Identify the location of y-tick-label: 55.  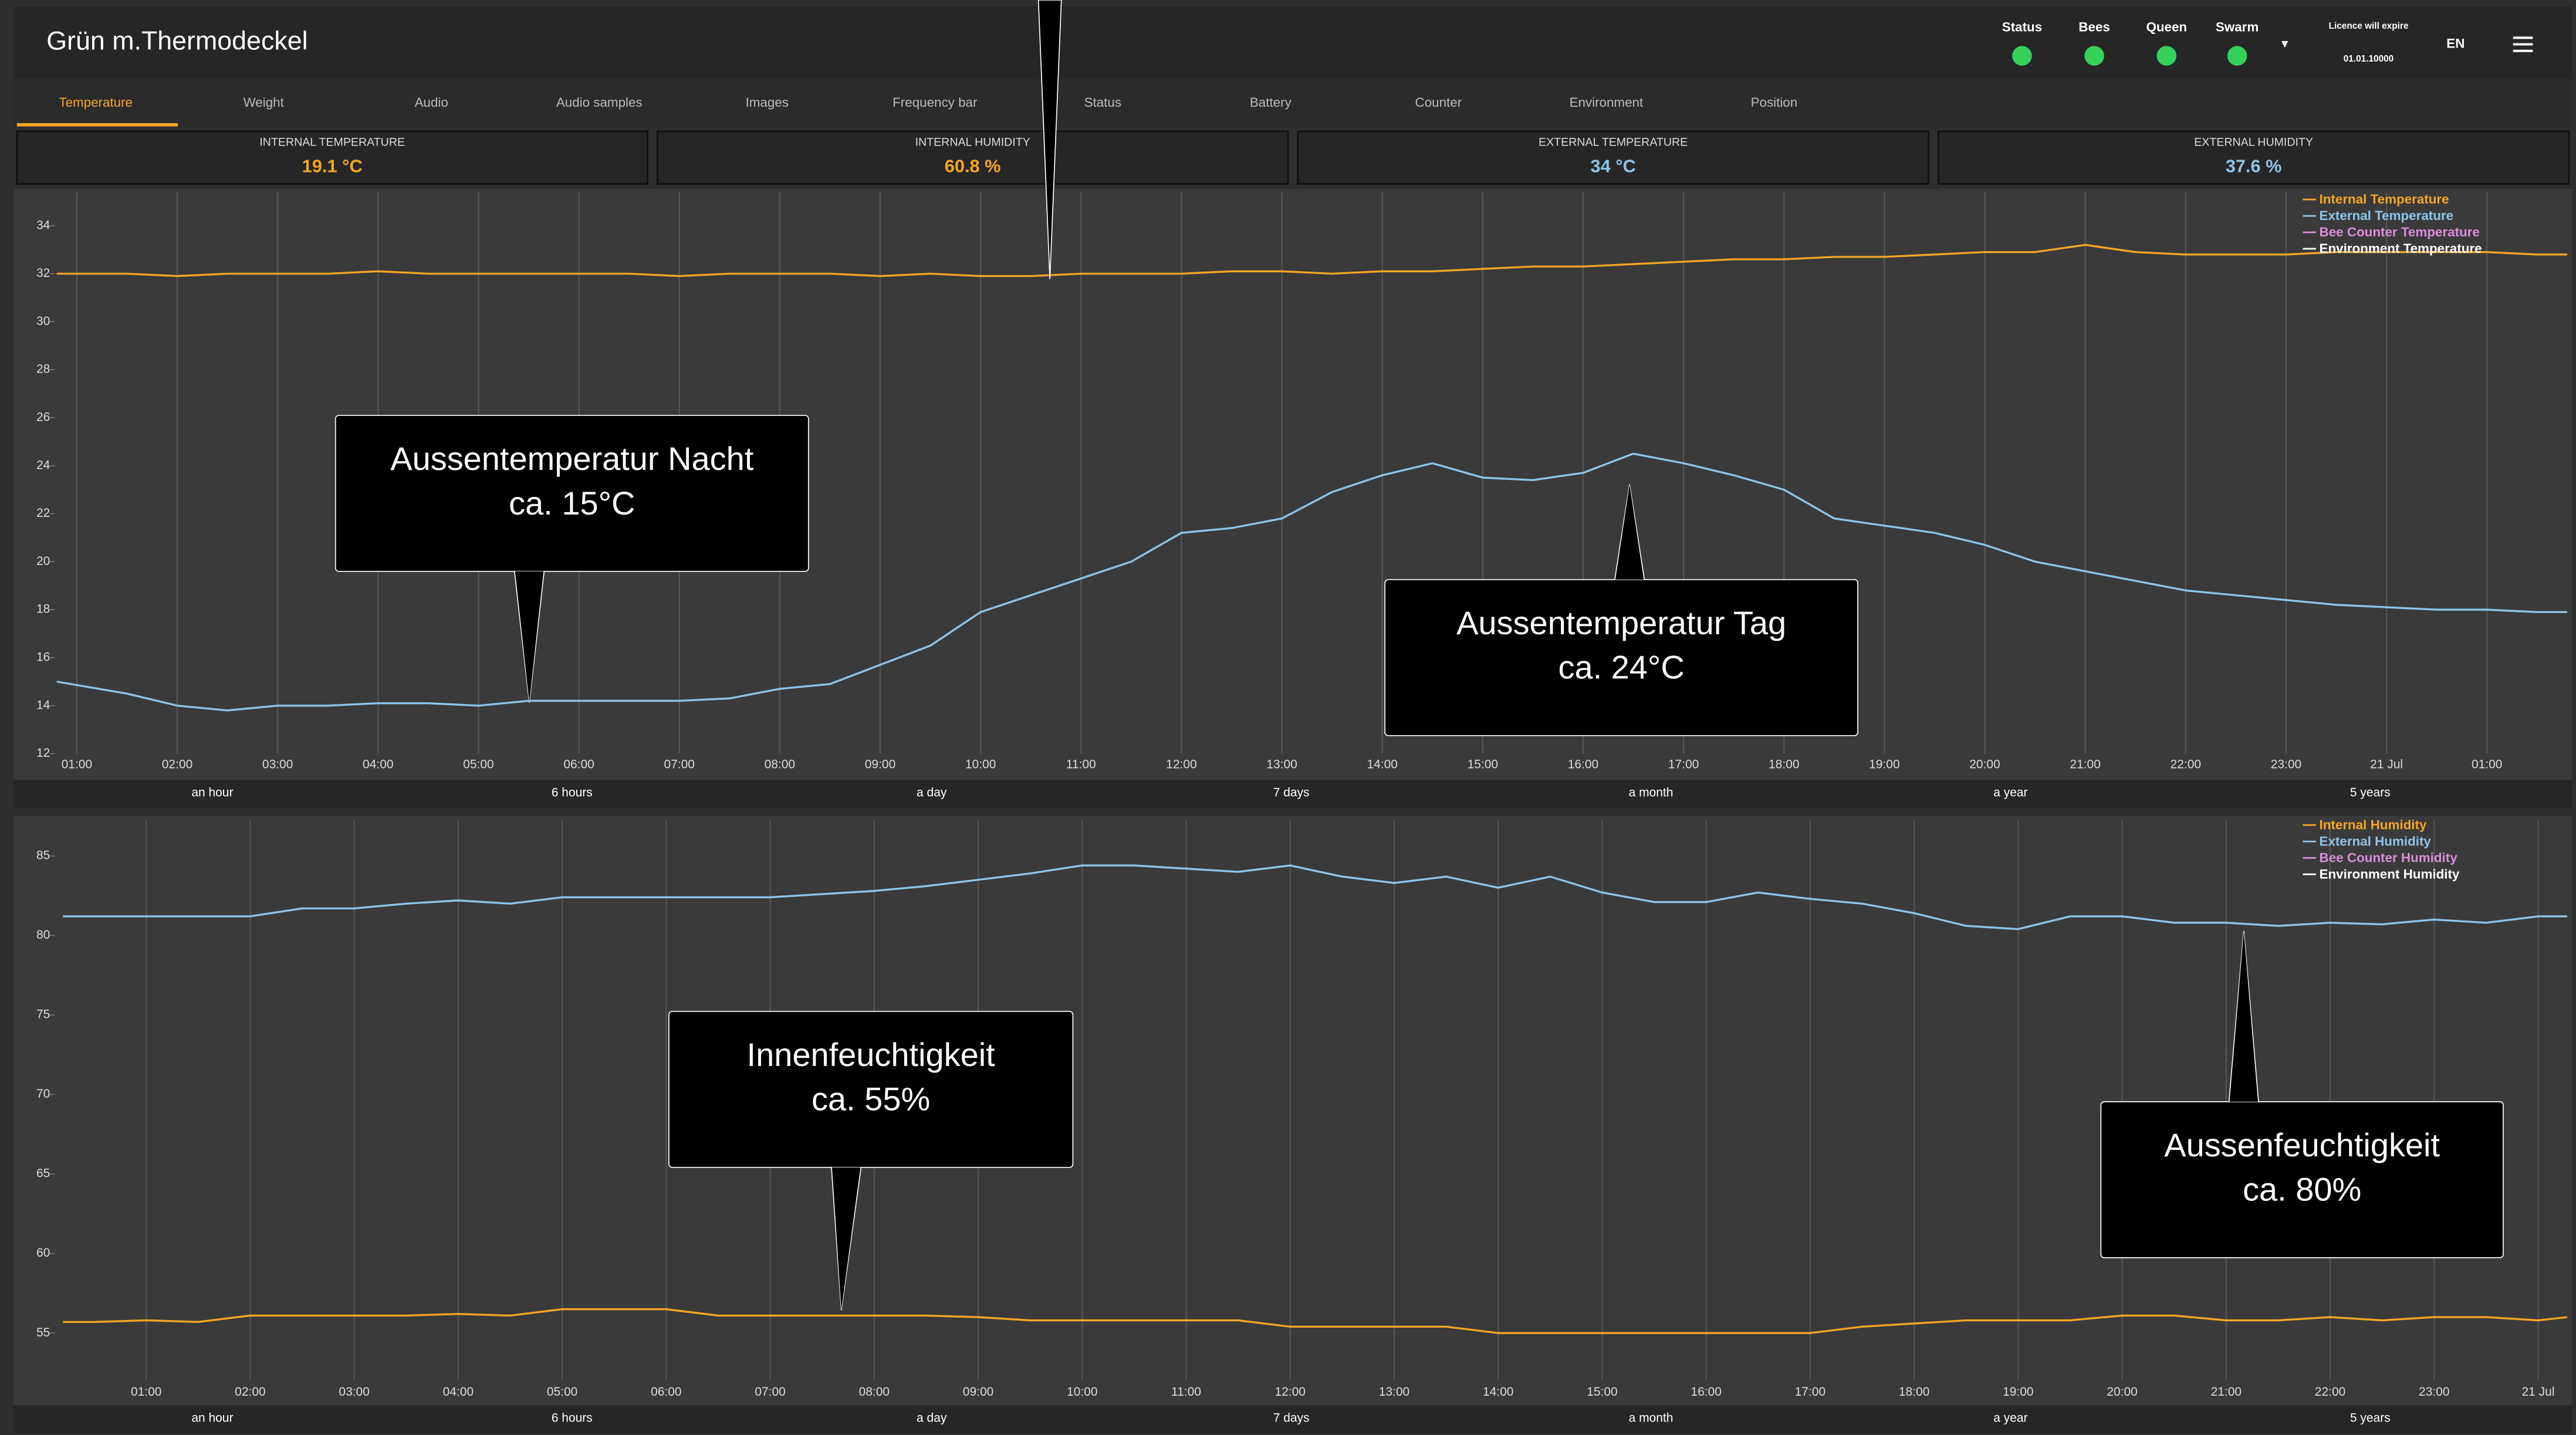
(43, 1332).